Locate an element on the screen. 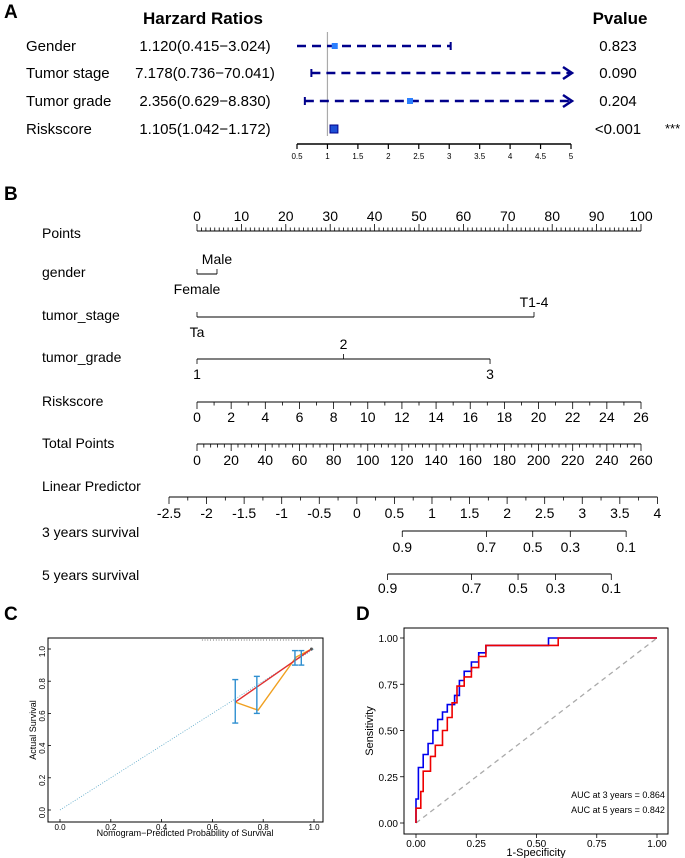 The height and width of the screenshot is (858, 685). tick-label: 4 is located at coordinates (265, 417).